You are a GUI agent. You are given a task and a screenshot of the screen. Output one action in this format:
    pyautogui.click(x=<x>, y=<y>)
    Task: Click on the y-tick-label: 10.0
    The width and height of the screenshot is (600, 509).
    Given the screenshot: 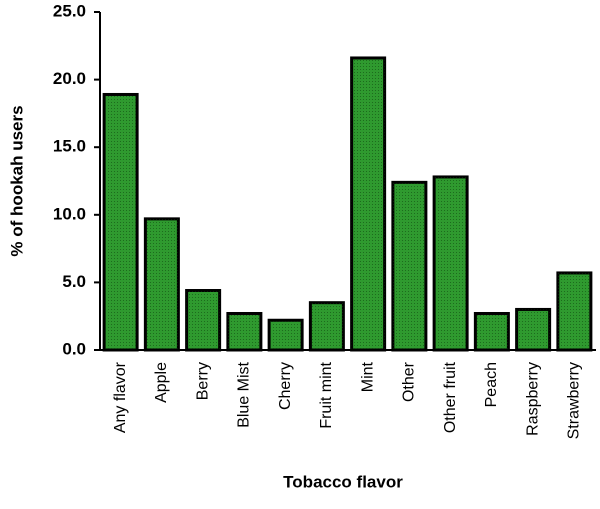 What is the action you would take?
    pyautogui.click(x=69, y=213)
    